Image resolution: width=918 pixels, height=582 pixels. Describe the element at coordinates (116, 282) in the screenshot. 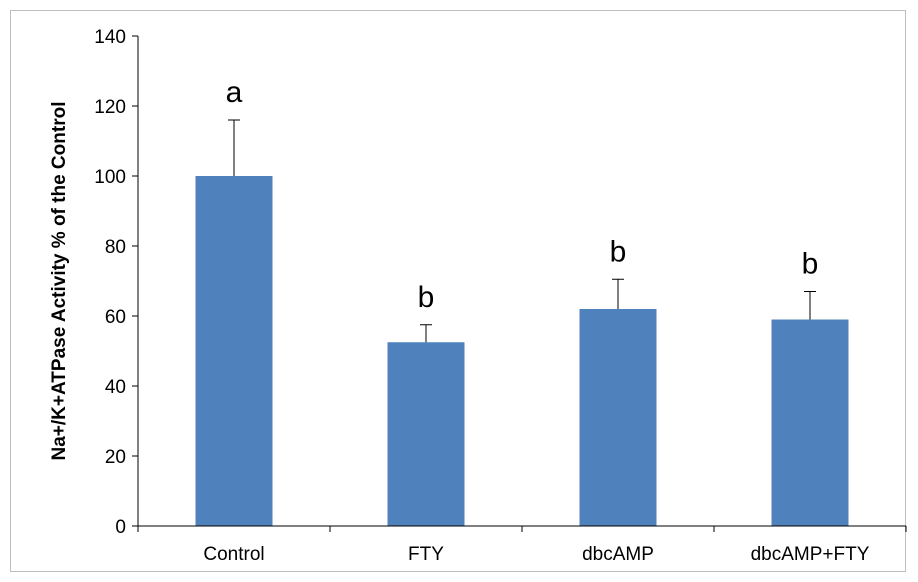

I see `y-axis-ticks: 0 20 40 60 80 100 120 140` at that location.